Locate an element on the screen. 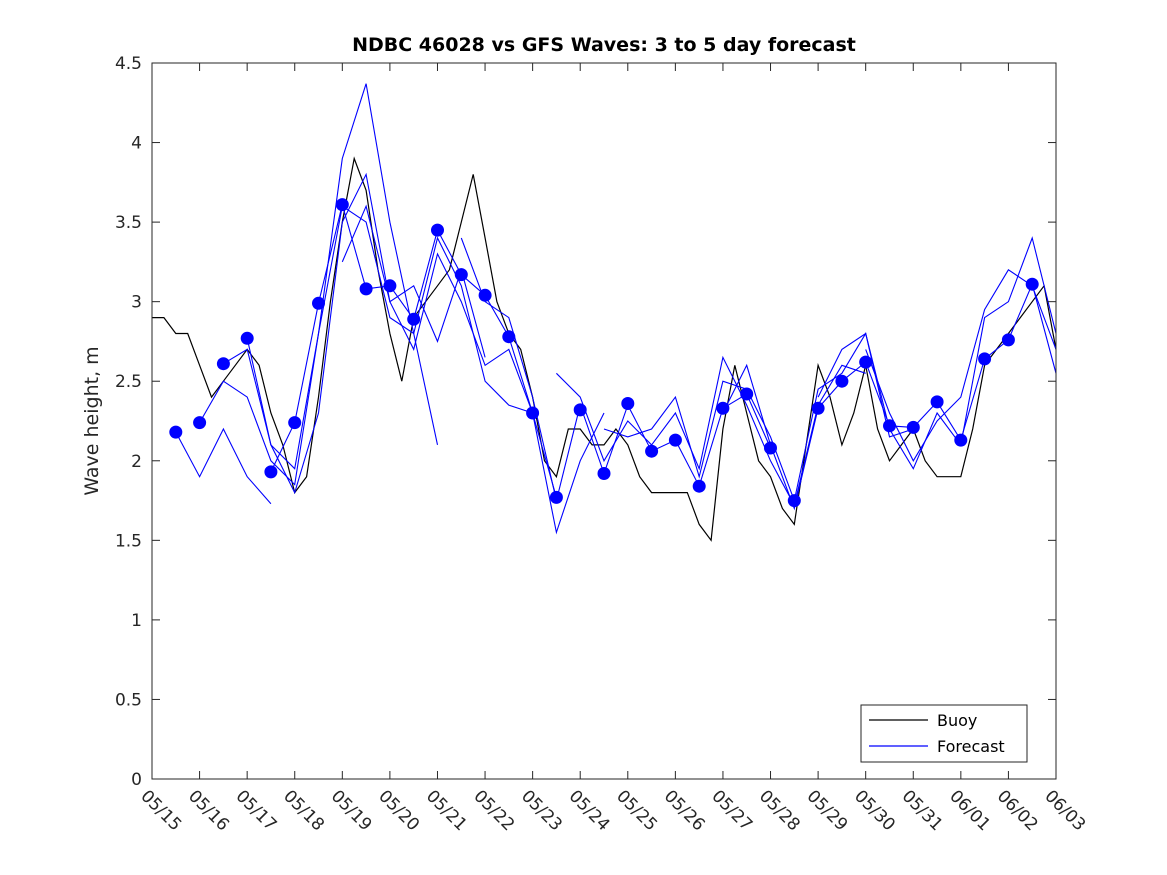 The height and width of the screenshot is (875, 1167). y-tick-label: 0 is located at coordinates (136, 780).